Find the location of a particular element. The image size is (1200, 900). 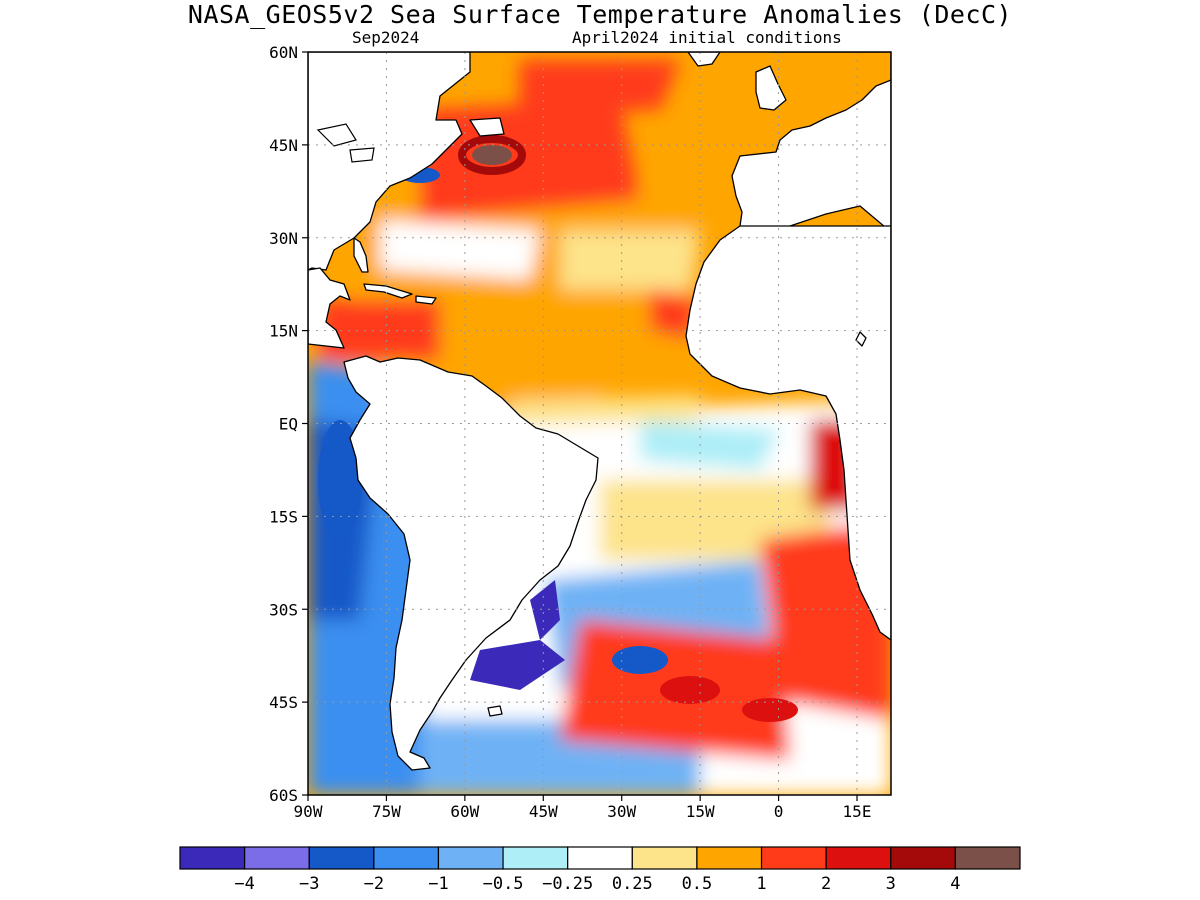

colorbar-label: 2 is located at coordinates (826, 884).